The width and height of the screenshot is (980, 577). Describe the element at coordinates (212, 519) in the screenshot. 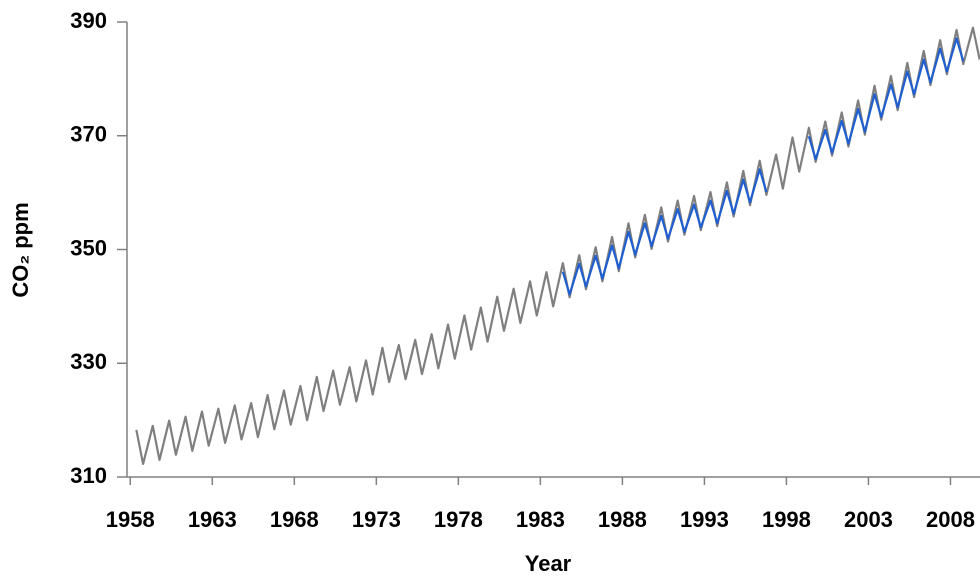

I see `x-tick-label: 1963` at that location.